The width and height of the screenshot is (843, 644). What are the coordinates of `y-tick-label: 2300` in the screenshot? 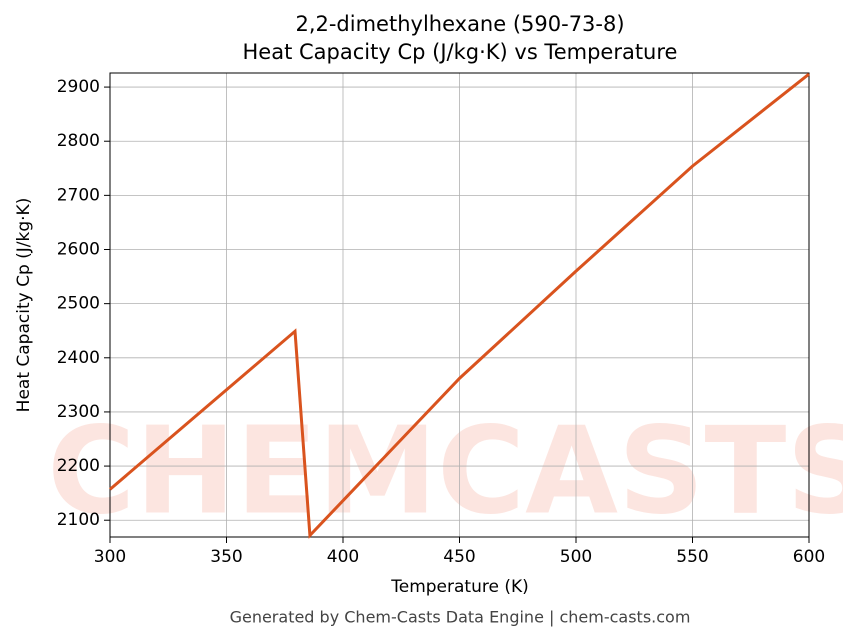 It's located at (78, 412).